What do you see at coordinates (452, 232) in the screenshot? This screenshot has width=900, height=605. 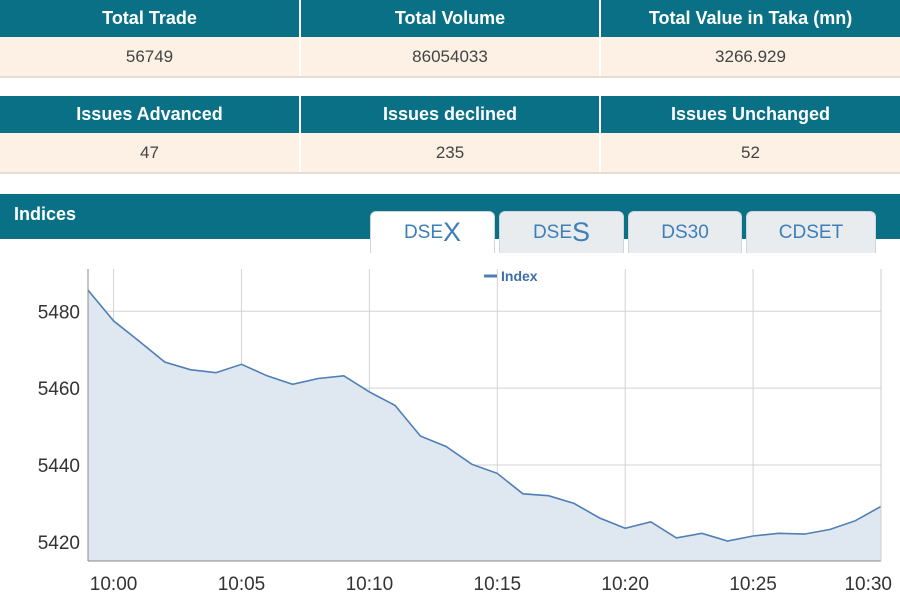 I see `tab-dsex-suffix: X` at bounding box center [452, 232].